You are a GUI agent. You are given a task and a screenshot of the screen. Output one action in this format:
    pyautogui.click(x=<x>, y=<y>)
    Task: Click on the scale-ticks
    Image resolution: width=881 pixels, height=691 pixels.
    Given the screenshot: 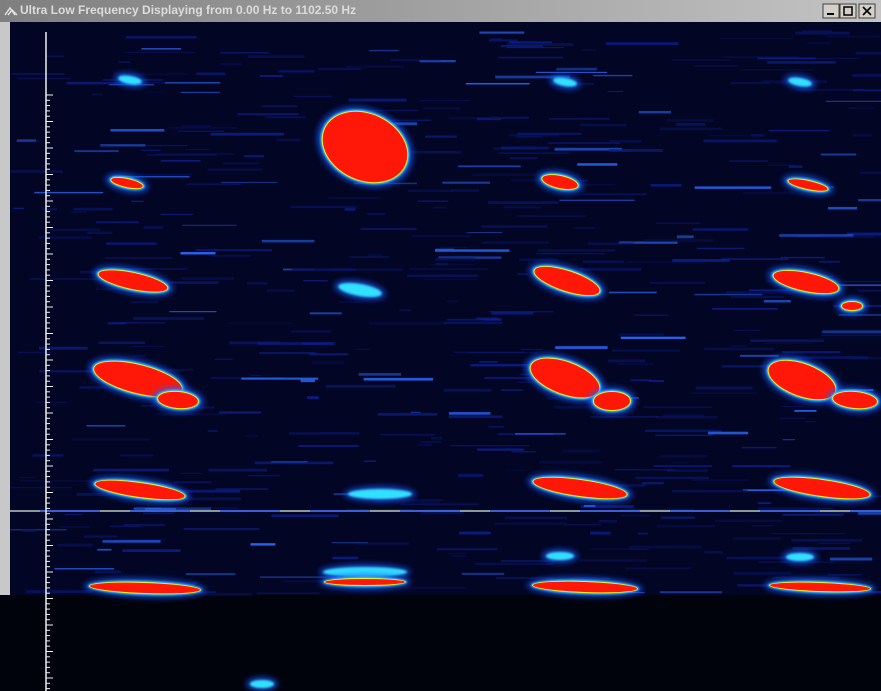 What is the action you would take?
    pyautogui.click(x=49, y=392)
    